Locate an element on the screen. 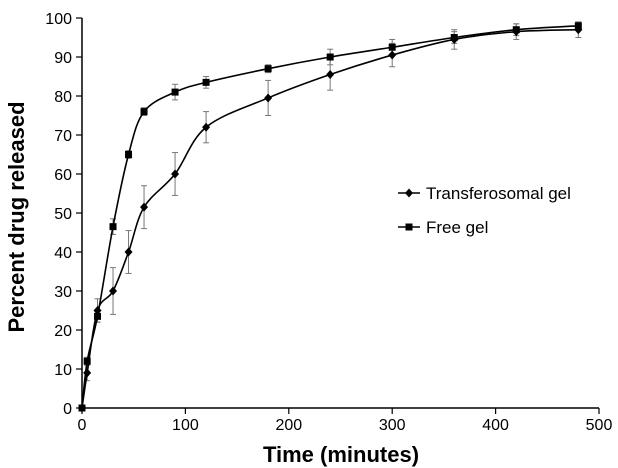 The height and width of the screenshot is (468, 618). x-tick-label: 300 is located at coordinates (392, 425).